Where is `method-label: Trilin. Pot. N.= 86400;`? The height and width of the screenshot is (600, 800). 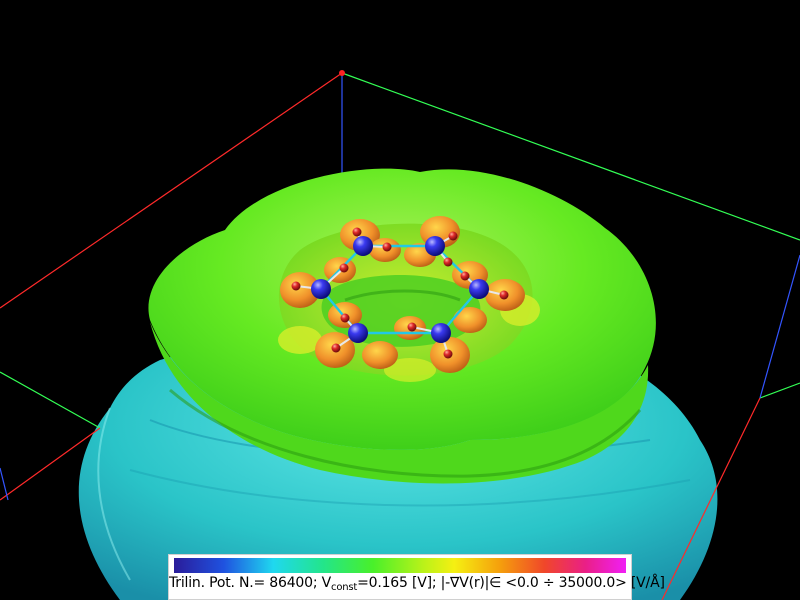
method-label: Trilin. Pot. N.= 86400; is located at coordinates (243, 583).